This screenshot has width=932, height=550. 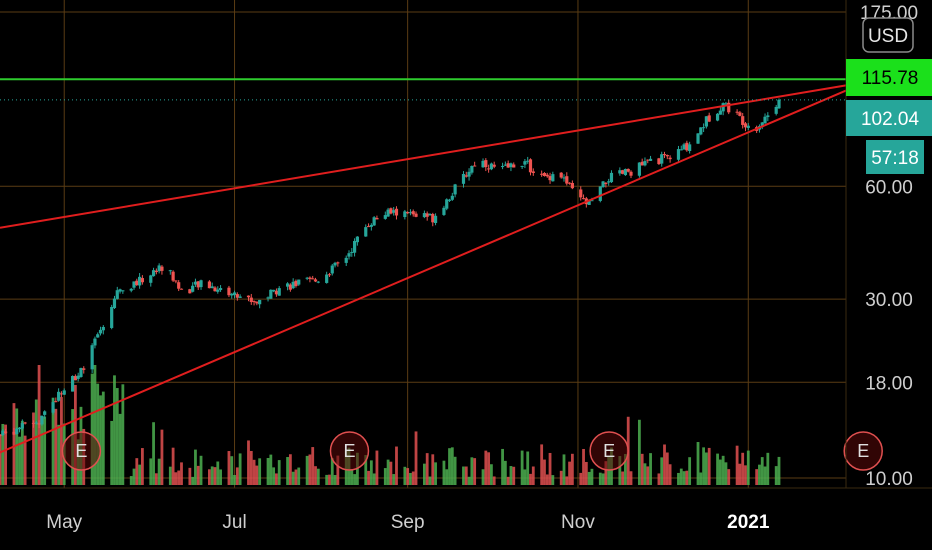 I want to click on last-price-badge, so click(x=889, y=118).